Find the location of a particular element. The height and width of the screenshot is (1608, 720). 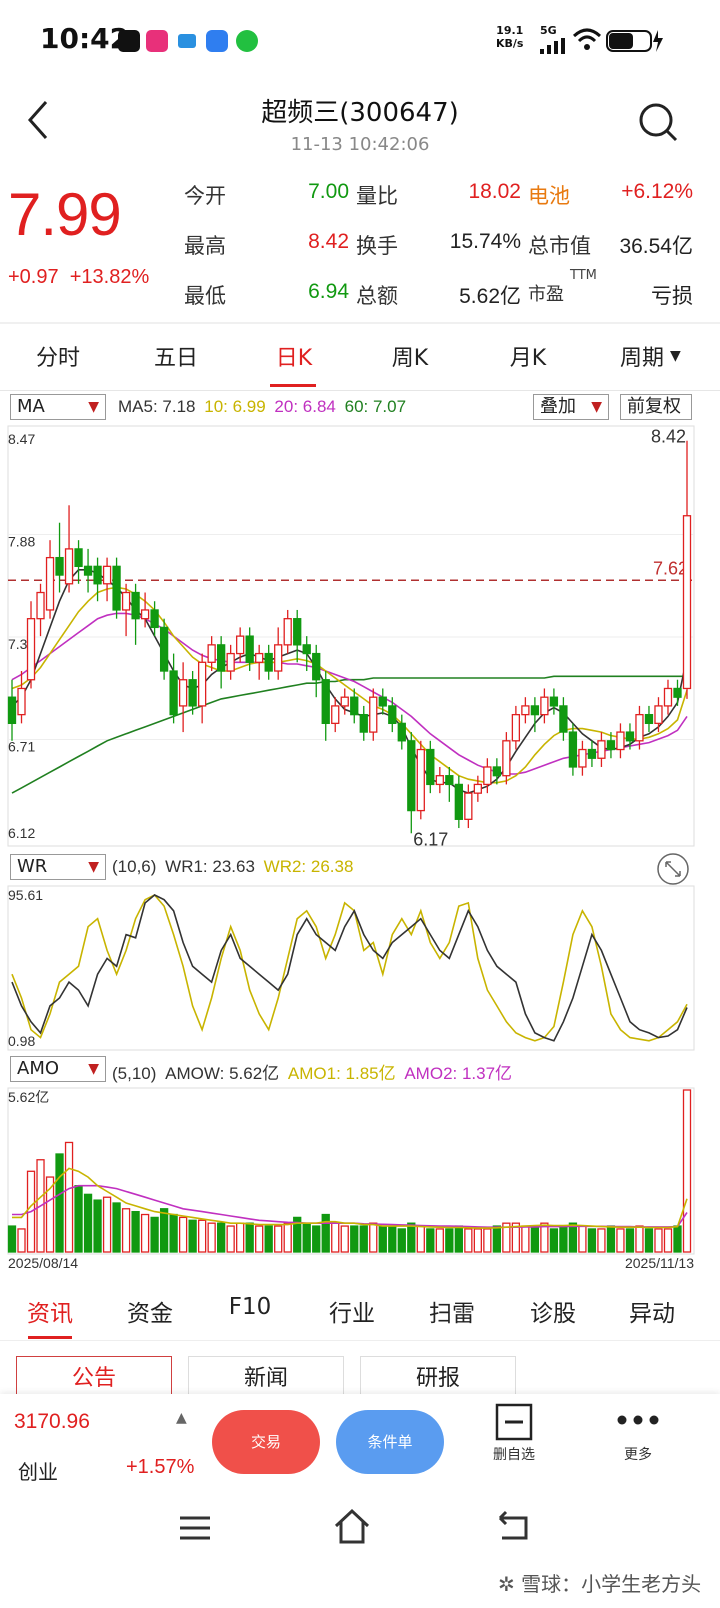

ma-indicator-select: MA ▼ is located at coordinates (58, 407).